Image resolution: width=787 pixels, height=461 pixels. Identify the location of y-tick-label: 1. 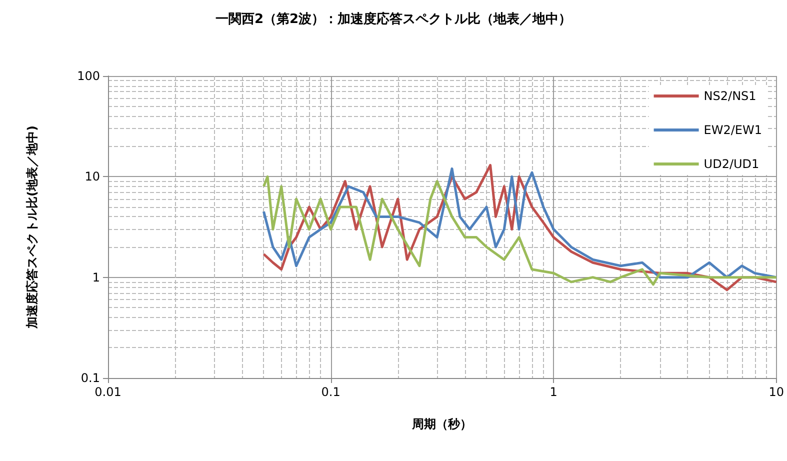
(96, 277).